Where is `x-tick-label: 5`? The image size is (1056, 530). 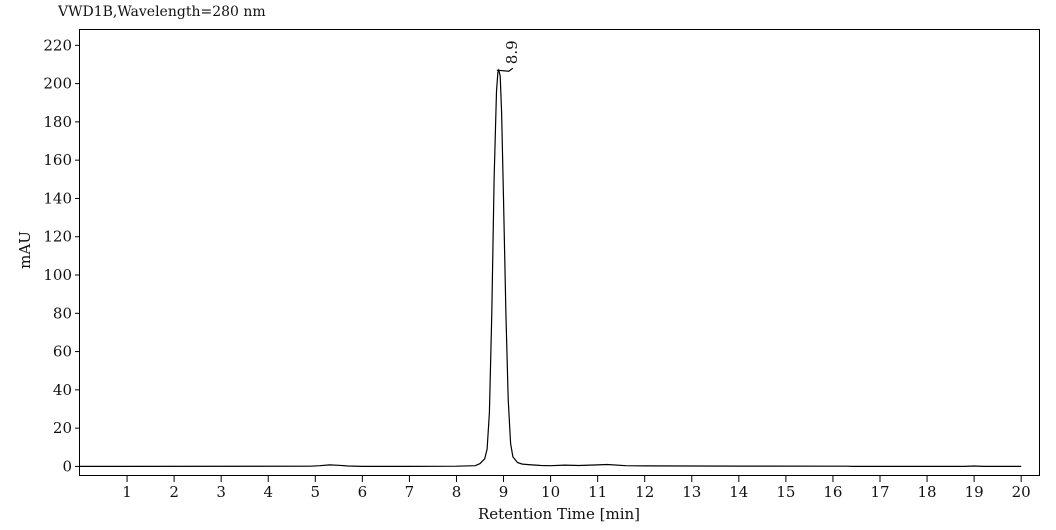
x-tick-label: 5 is located at coordinates (316, 492).